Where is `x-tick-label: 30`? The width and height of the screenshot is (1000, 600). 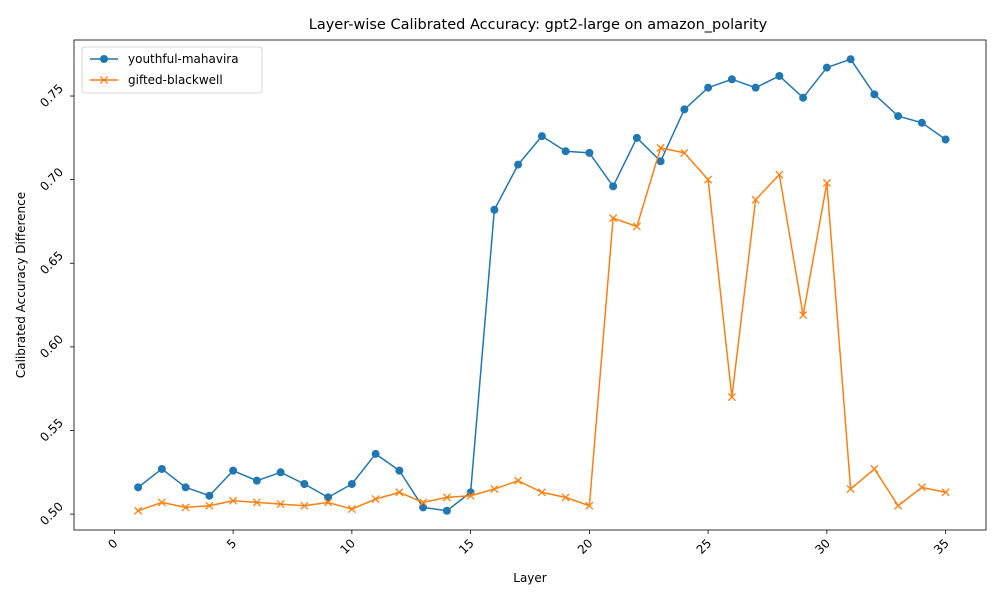 x-tick-label: 30 is located at coordinates (822, 546).